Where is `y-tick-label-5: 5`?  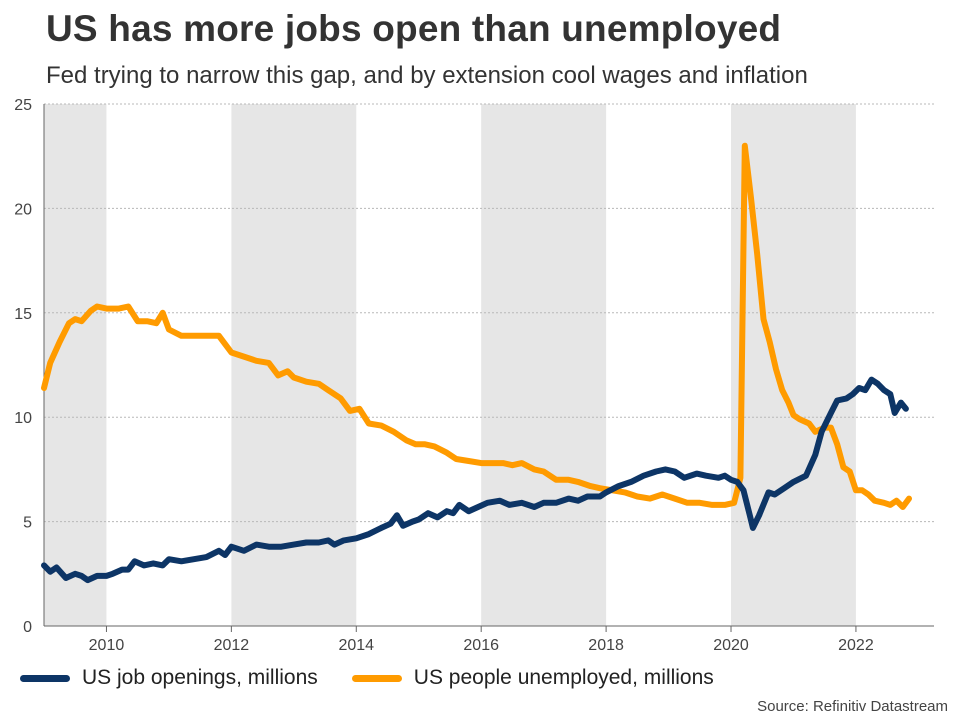
y-tick-label-5: 5 is located at coordinates (27, 523).